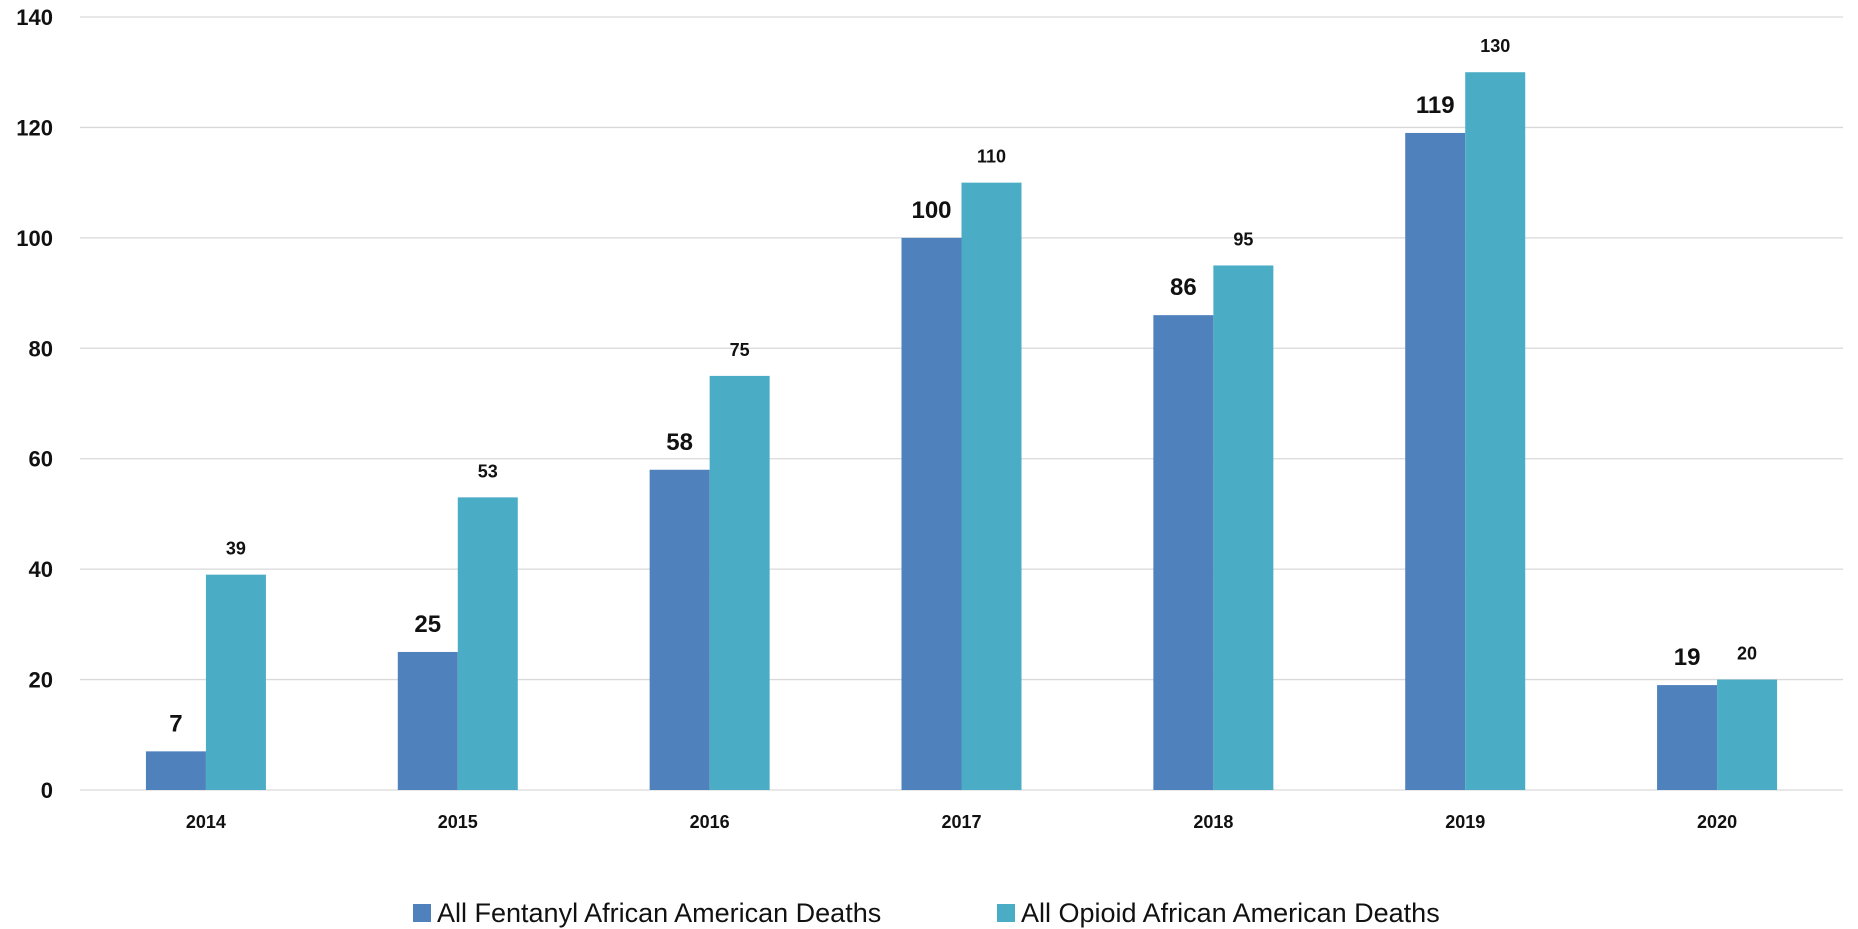  Describe the element at coordinates (206, 822) in the screenshot. I see `x-tick-label: 2014` at that location.